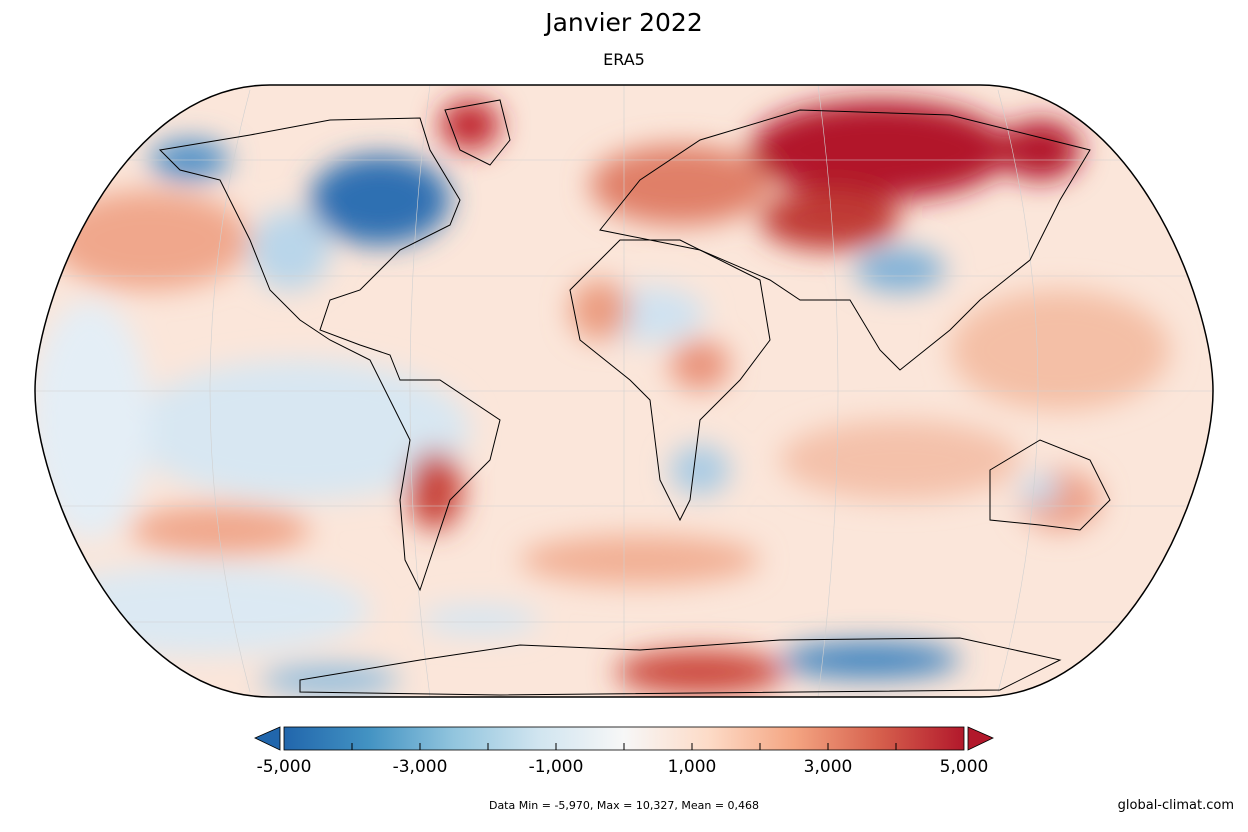 The image size is (1248, 832). Describe the element at coordinates (556, 767) in the screenshot. I see `colorbar-tick-label: -1,000` at that location.